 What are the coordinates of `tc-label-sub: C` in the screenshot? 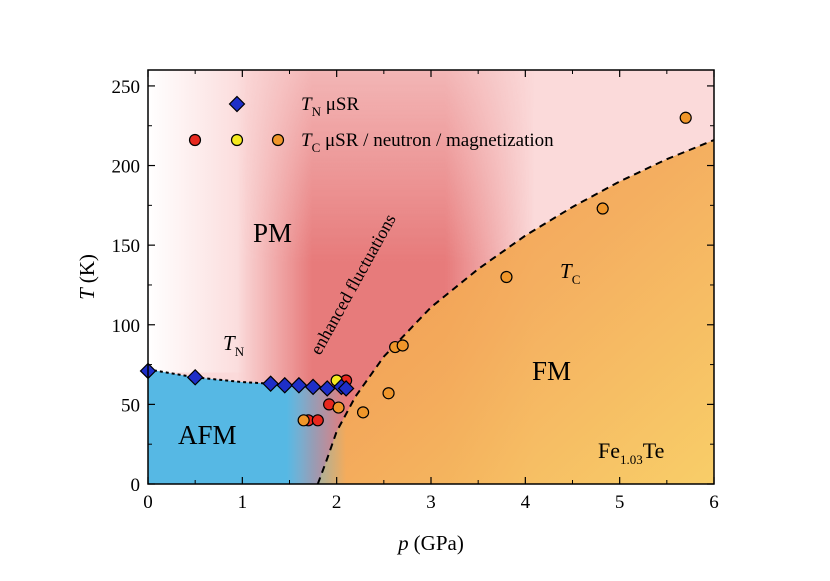 It's located at (576, 279).